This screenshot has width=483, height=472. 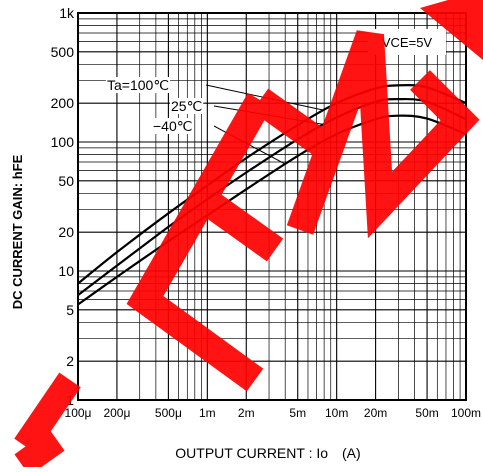 What do you see at coordinates (168, 413) in the screenshot?
I see `x-tick-label: 500μ` at bounding box center [168, 413].